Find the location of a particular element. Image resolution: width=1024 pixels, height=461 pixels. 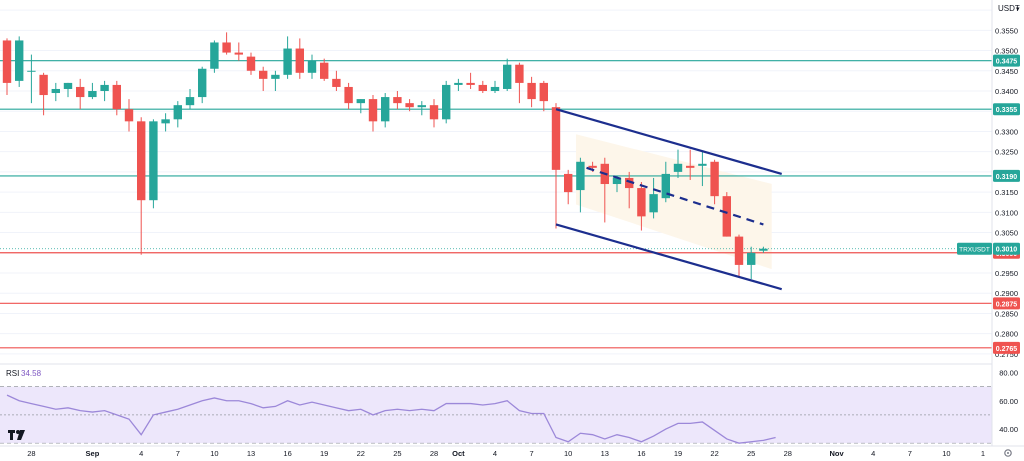

rsi-label: RSI is located at coordinates (12, 373).